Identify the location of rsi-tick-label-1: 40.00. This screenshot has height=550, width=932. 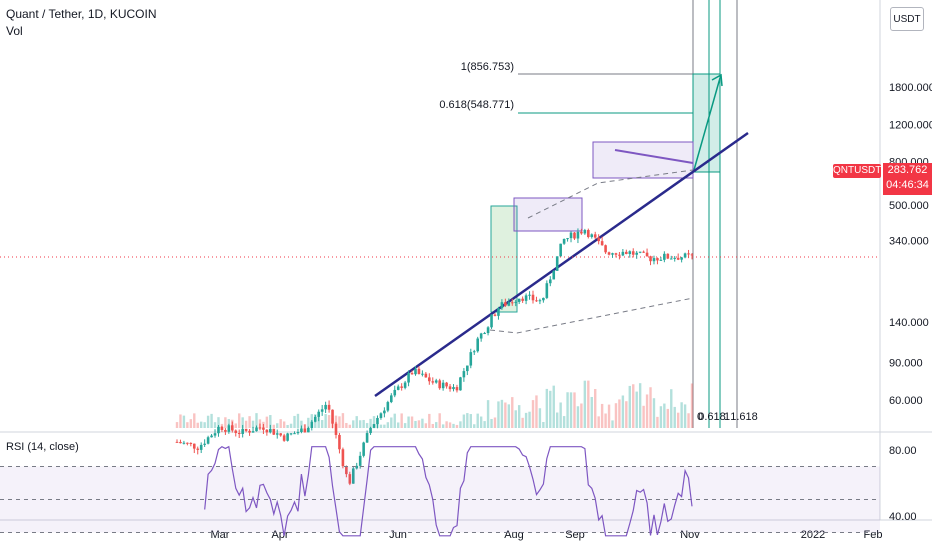
(903, 517).